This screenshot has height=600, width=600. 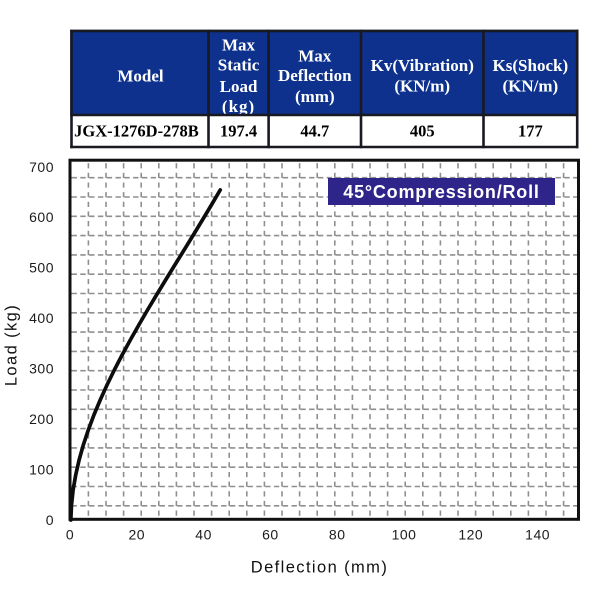 What do you see at coordinates (319, 568) in the screenshot?
I see `svg-text: Deflection (mm)` at bounding box center [319, 568].